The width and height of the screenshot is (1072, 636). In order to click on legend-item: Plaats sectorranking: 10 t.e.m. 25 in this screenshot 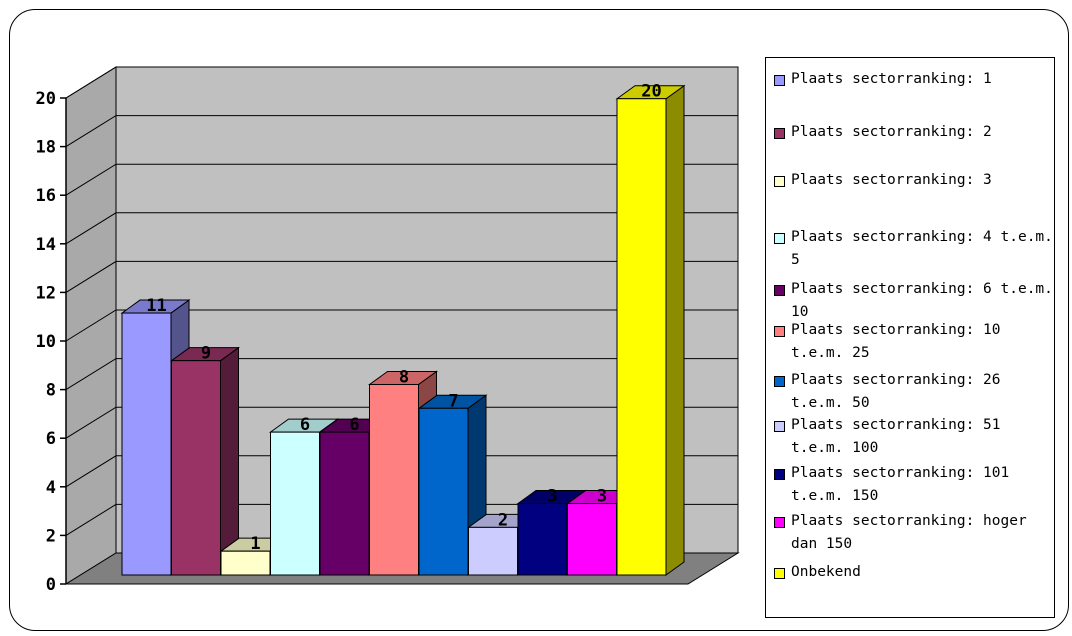, I will do `click(915, 342)`.